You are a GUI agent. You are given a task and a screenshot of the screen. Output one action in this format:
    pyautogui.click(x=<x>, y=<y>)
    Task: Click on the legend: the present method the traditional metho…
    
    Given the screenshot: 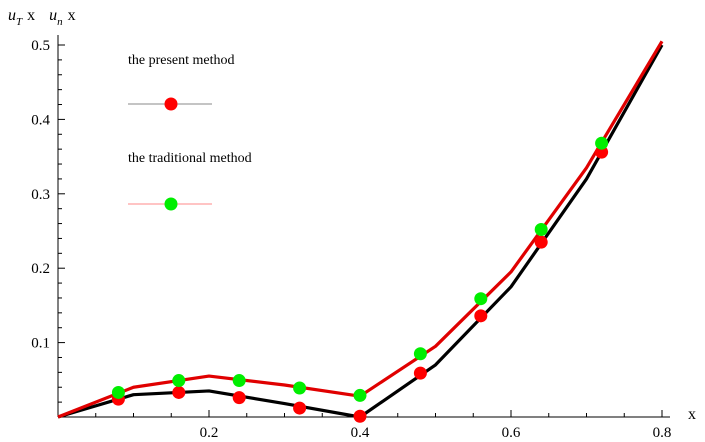 What is the action you would take?
    pyautogui.click(x=190, y=132)
    